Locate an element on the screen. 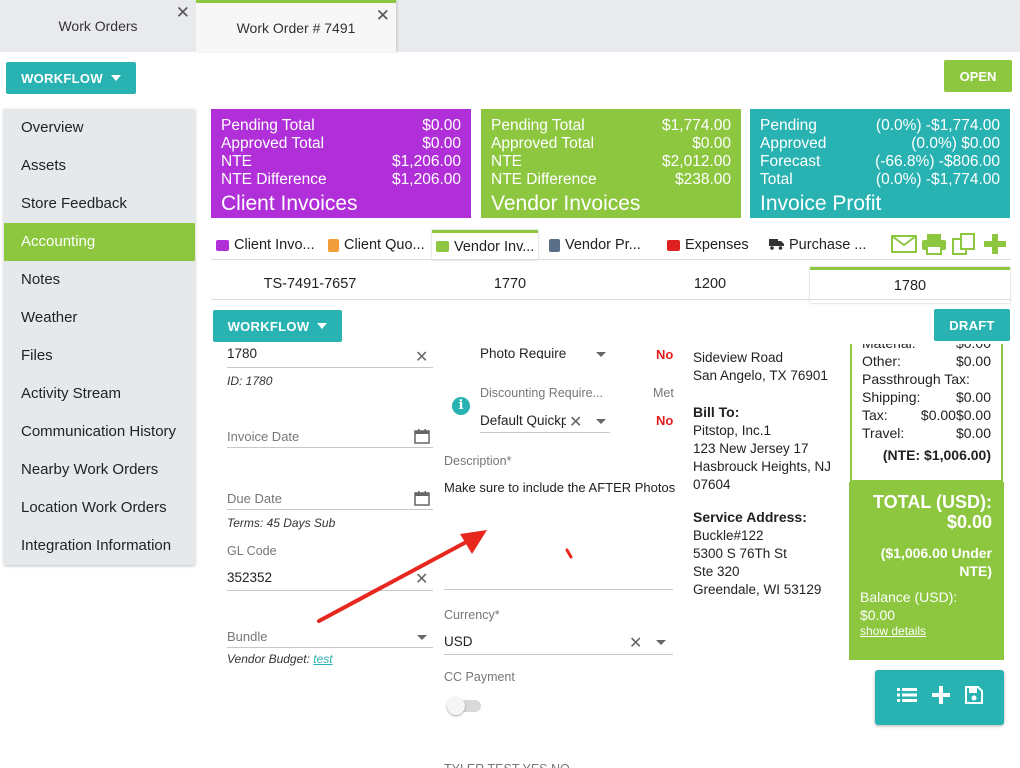 This screenshot has height=768, width=1020. invoice-tab-1770: 1770 is located at coordinates (510, 284).